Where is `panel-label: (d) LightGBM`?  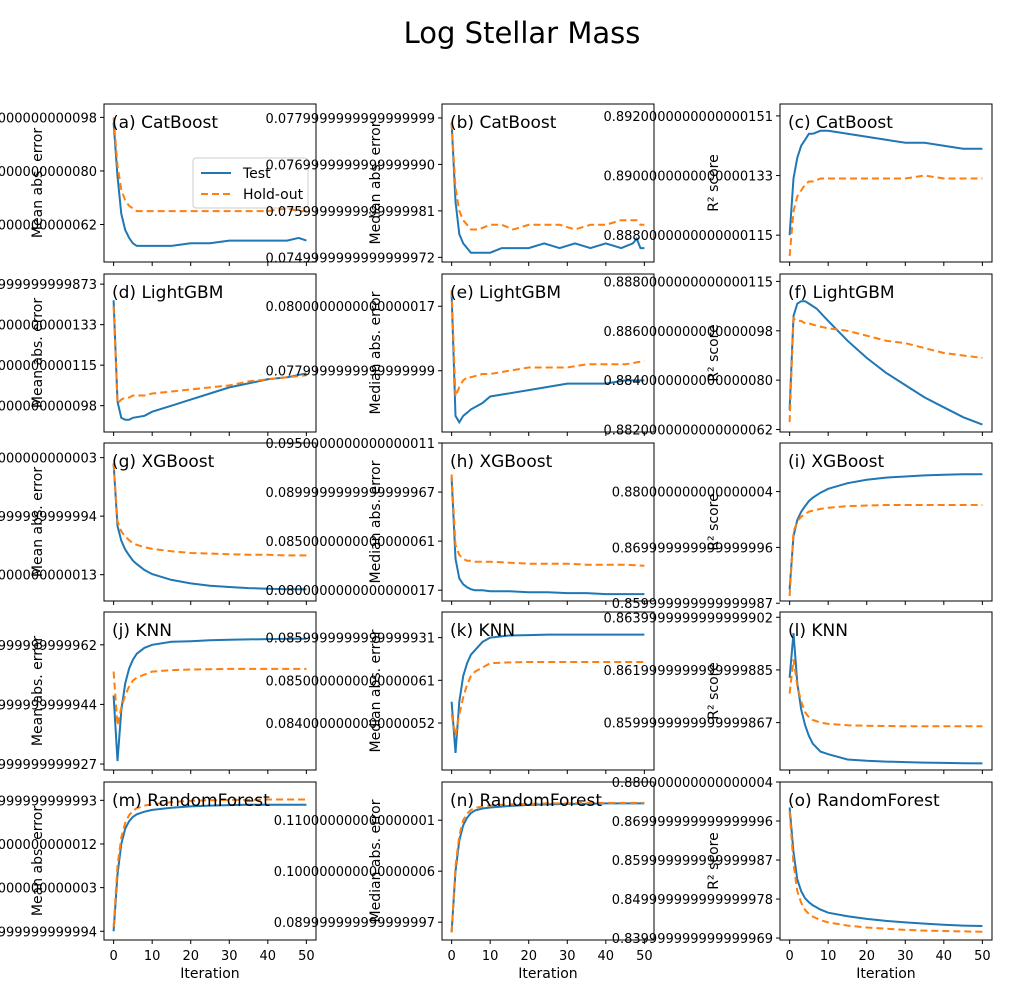 panel-label: (d) LightGBM is located at coordinates (167, 293).